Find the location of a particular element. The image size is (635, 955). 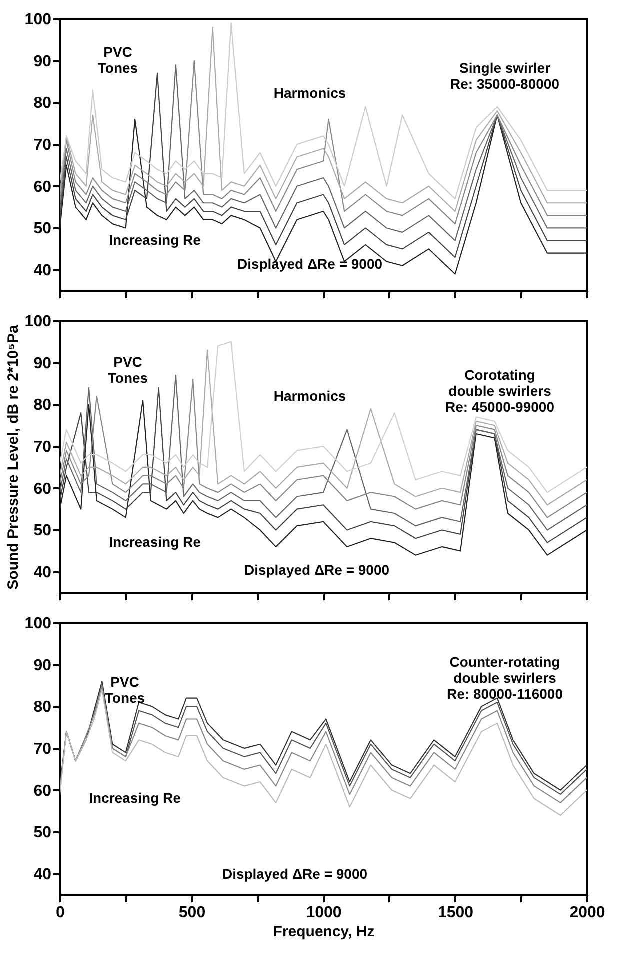

x-tick-label: 500 is located at coordinates (192, 913).